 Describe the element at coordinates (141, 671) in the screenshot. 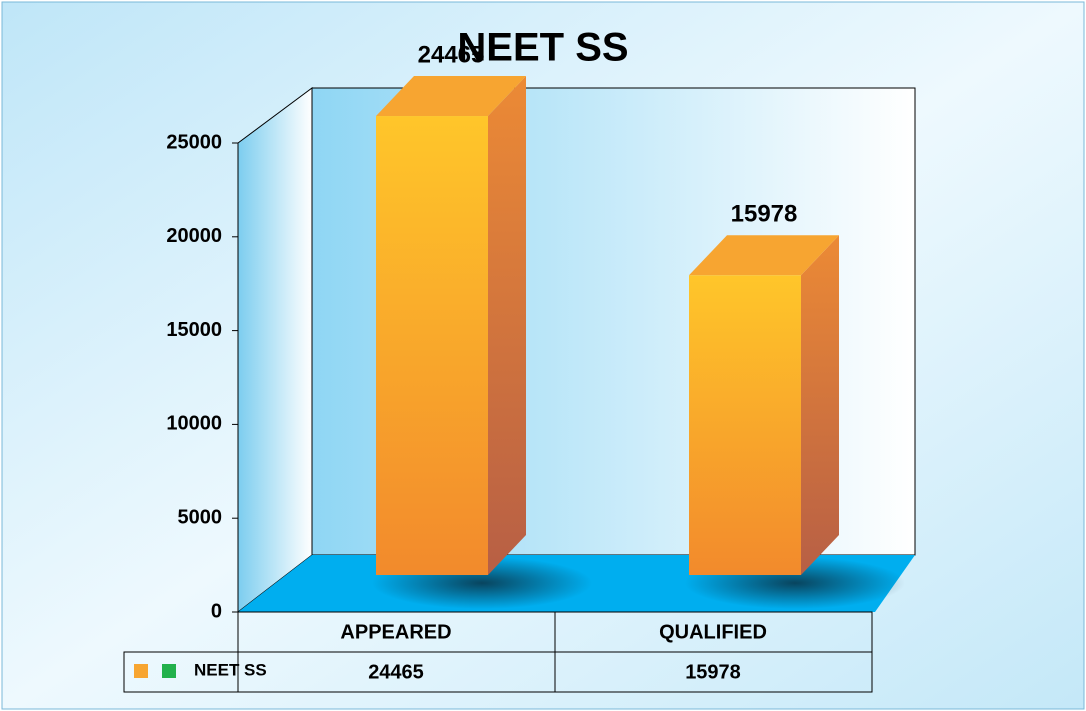

I see `legend-swatch` at that location.